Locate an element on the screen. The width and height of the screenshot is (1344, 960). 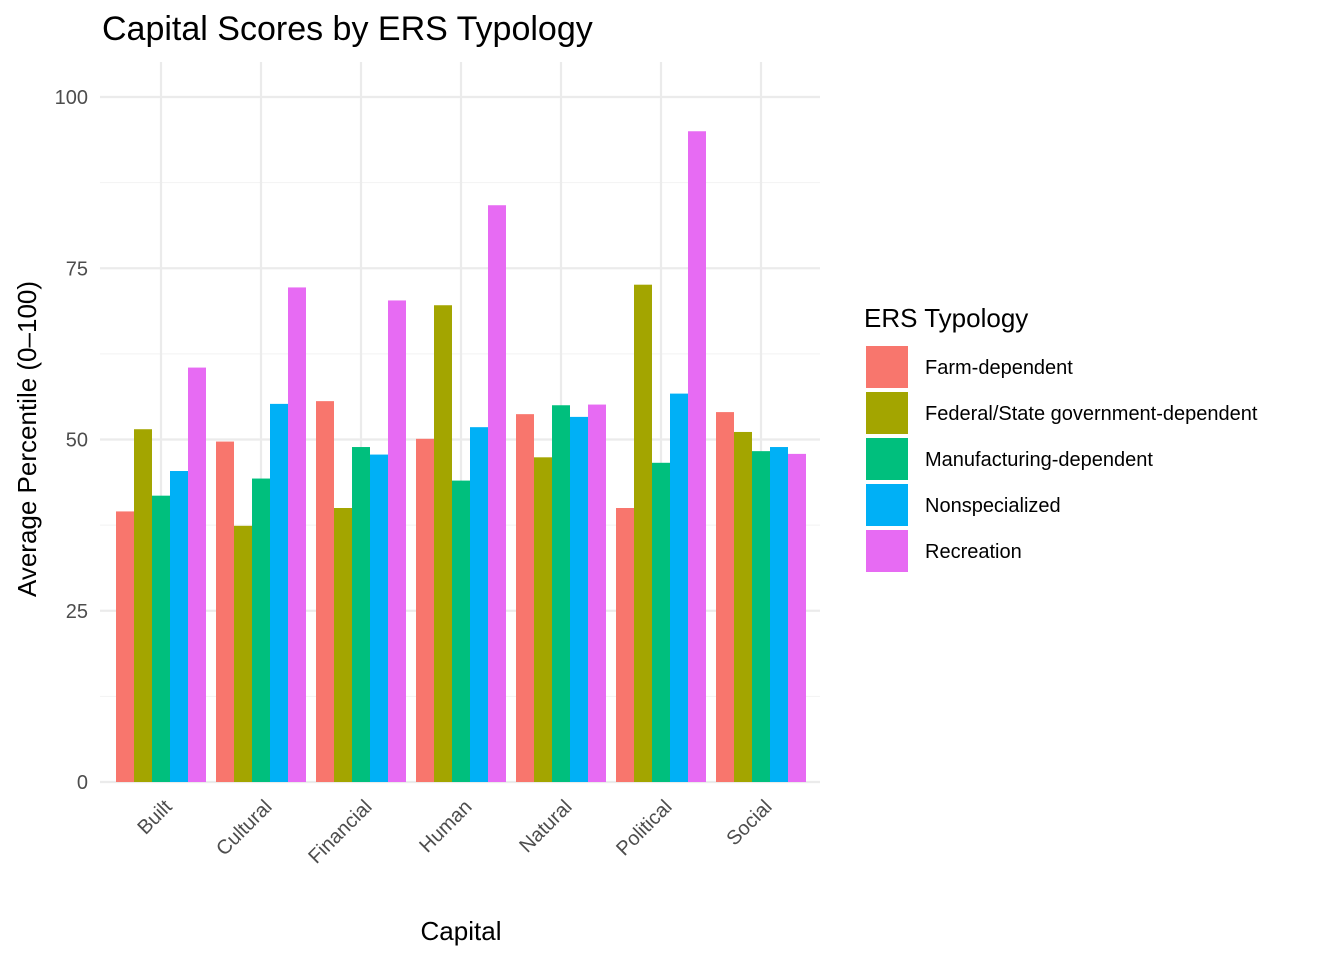
x-axis-title: Capital is located at coordinates (461, 931).